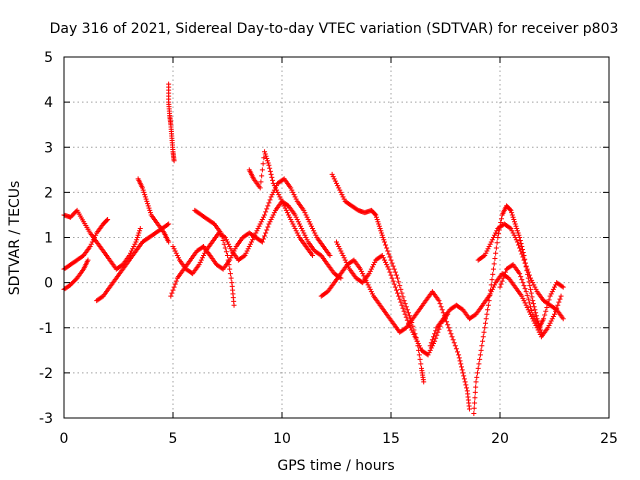 This screenshot has width=640, height=480. Describe the element at coordinates (48, 239) in the screenshot. I see `y-tick-label: 1` at that location.